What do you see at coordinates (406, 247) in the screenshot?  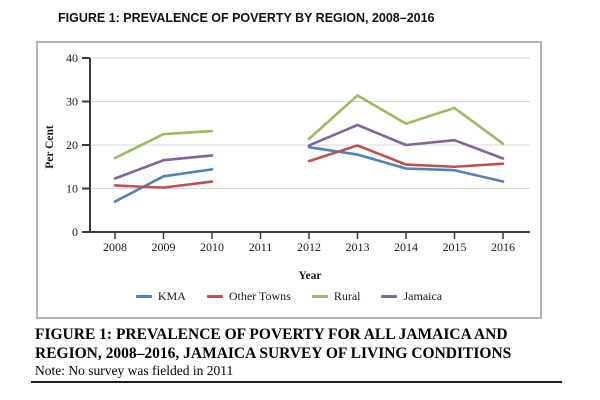 I see `x-tick-label: 2014` at bounding box center [406, 247].